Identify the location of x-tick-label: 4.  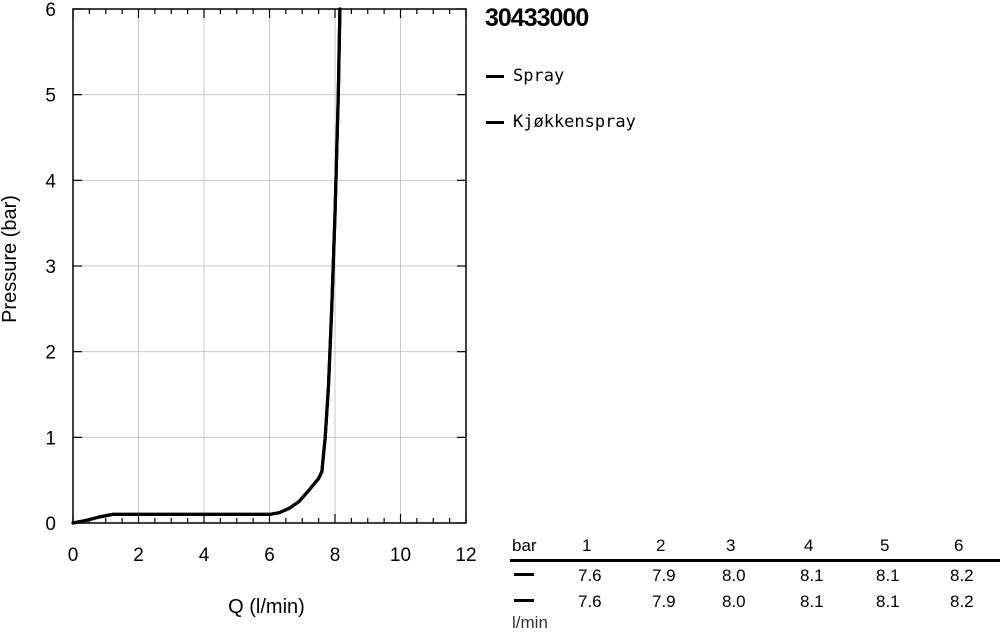
(204, 555).